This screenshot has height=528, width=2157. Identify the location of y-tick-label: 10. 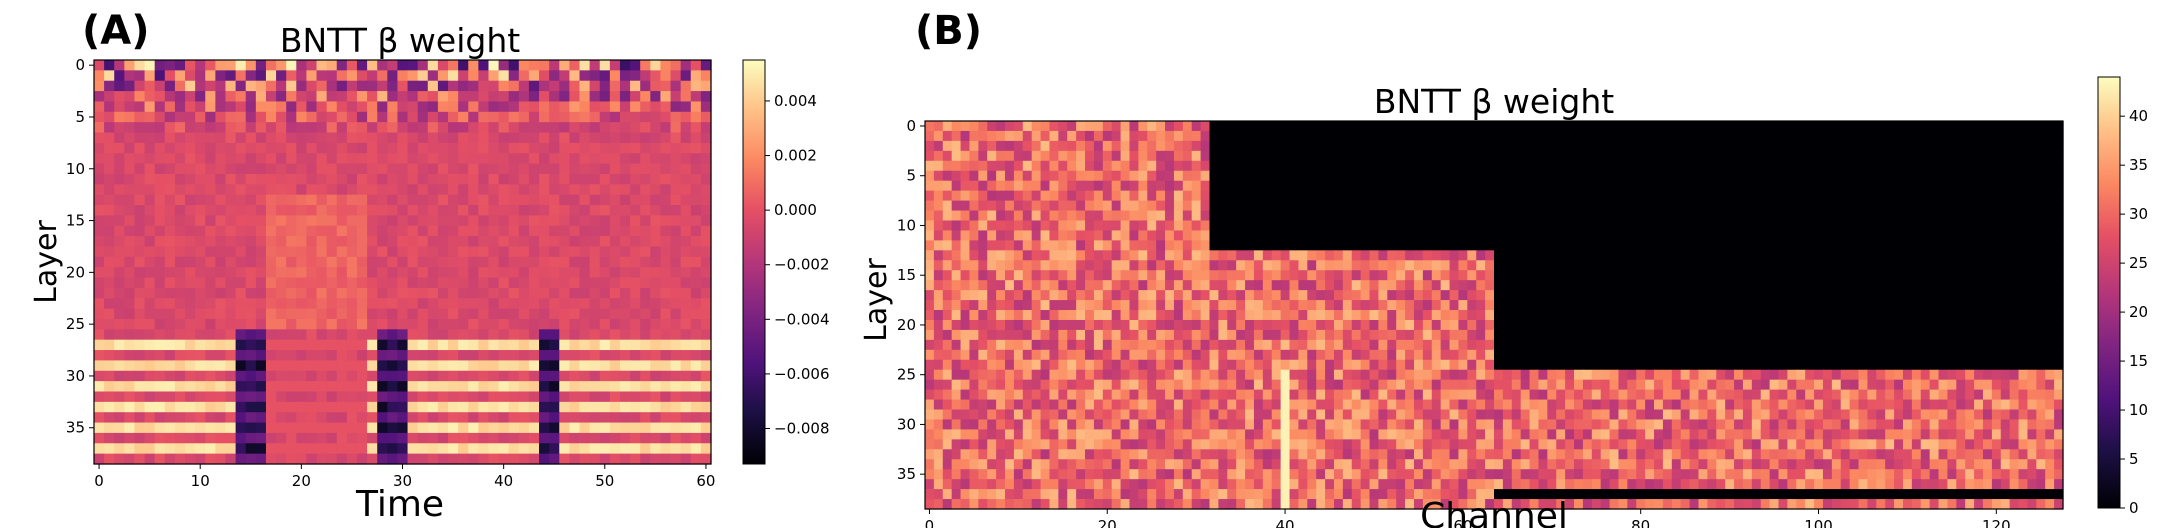
(75, 169).